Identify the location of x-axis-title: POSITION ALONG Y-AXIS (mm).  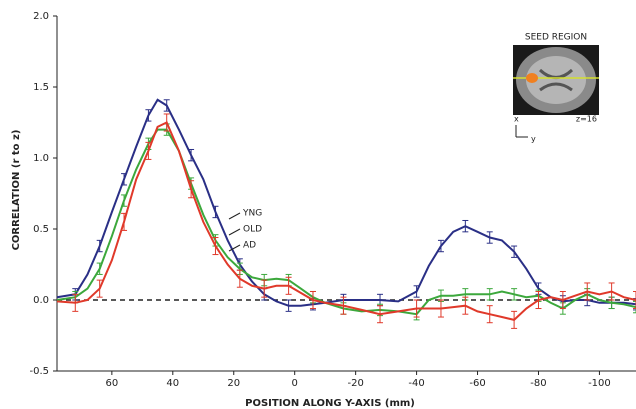
(330, 403).